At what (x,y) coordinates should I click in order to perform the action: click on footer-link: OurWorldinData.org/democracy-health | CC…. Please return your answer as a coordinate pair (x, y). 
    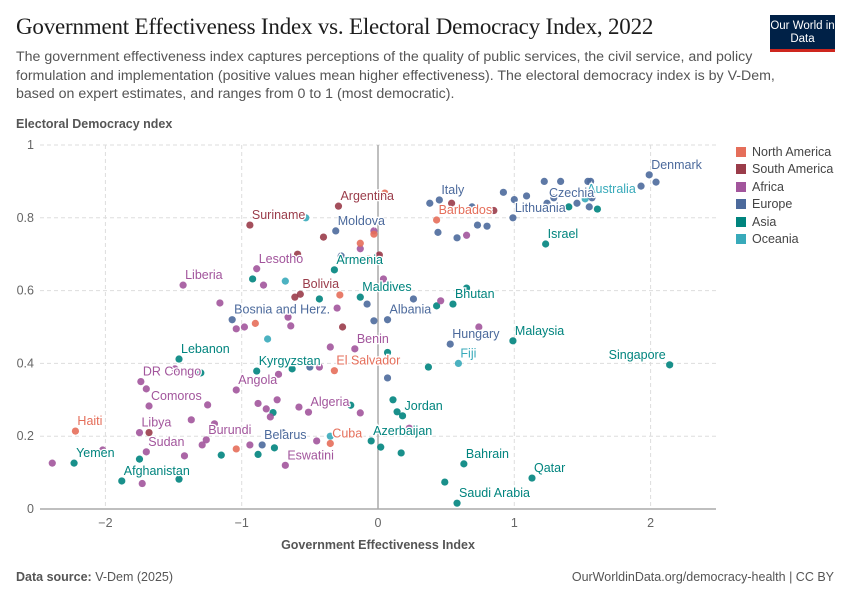
    Looking at the image, I should click on (702, 577).